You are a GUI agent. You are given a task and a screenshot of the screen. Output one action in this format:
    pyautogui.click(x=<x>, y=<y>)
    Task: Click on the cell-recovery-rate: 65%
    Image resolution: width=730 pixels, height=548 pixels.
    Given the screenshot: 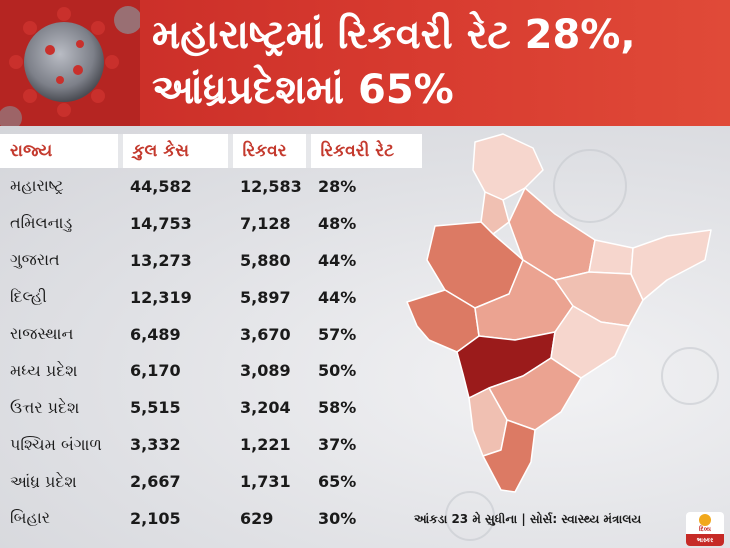 What is the action you would take?
    pyautogui.click(x=337, y=482)
    